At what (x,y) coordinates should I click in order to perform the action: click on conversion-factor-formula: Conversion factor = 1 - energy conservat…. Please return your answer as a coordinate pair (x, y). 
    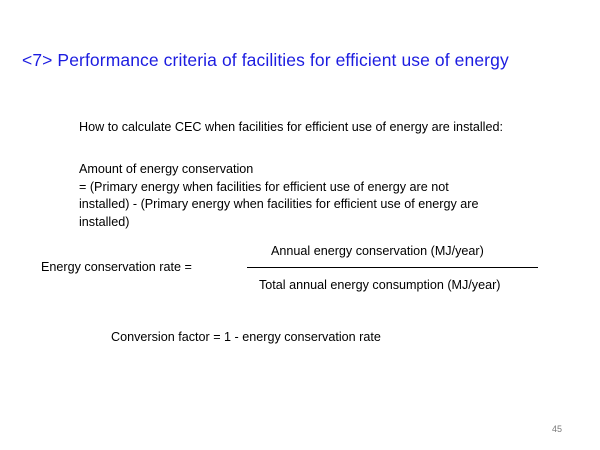
    Looking at the image, I should click on (246, 337).